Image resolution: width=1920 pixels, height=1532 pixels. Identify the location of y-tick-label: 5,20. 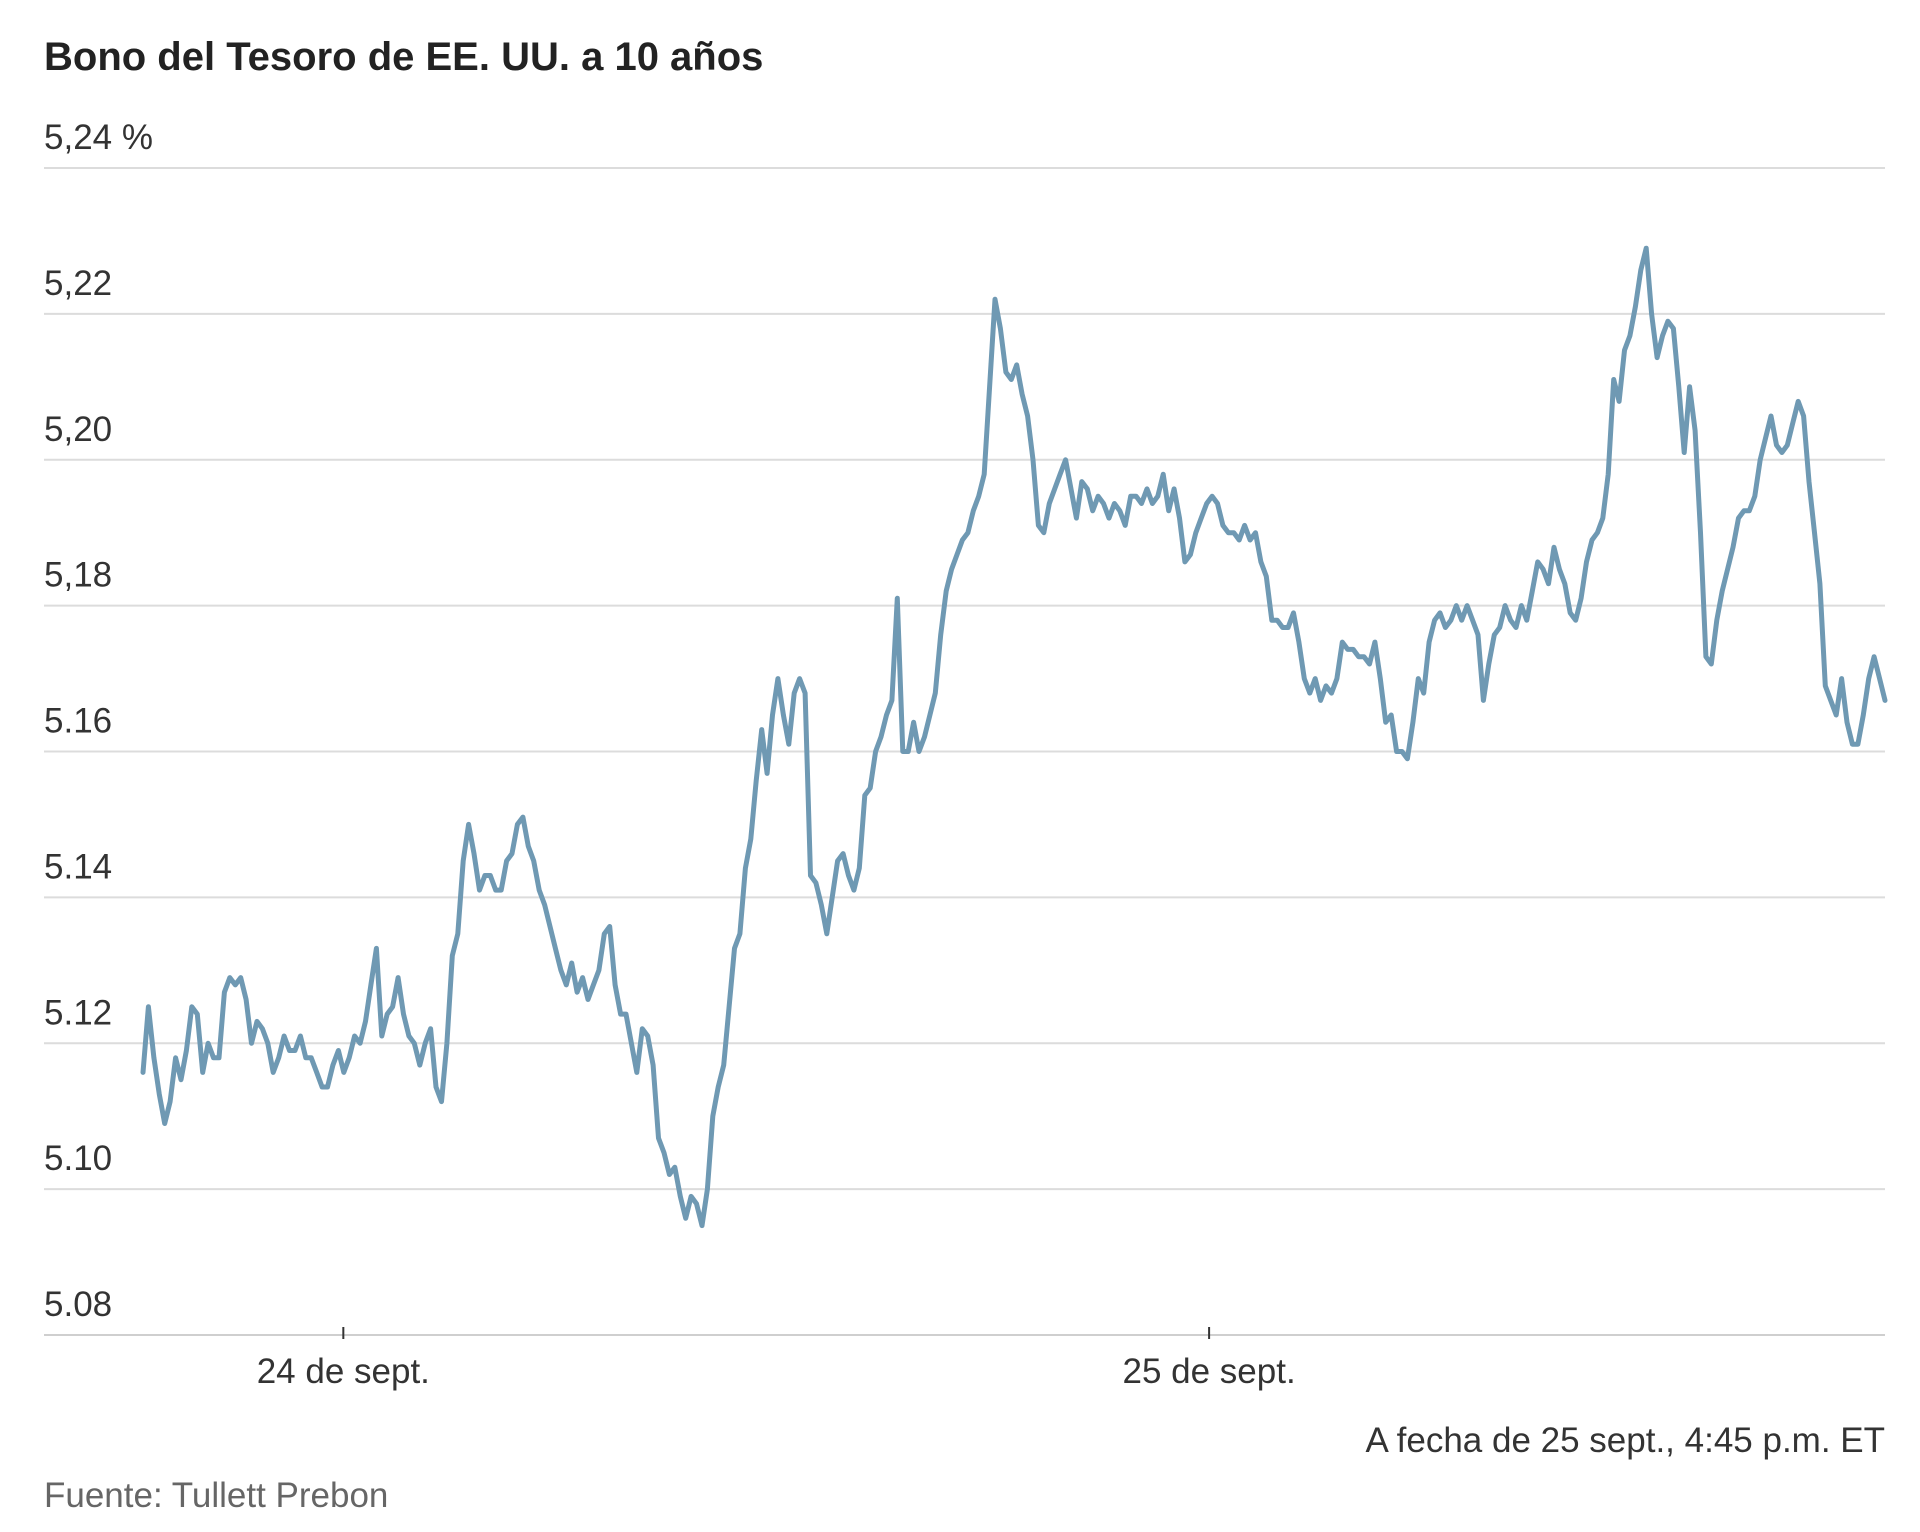
(78, 429).